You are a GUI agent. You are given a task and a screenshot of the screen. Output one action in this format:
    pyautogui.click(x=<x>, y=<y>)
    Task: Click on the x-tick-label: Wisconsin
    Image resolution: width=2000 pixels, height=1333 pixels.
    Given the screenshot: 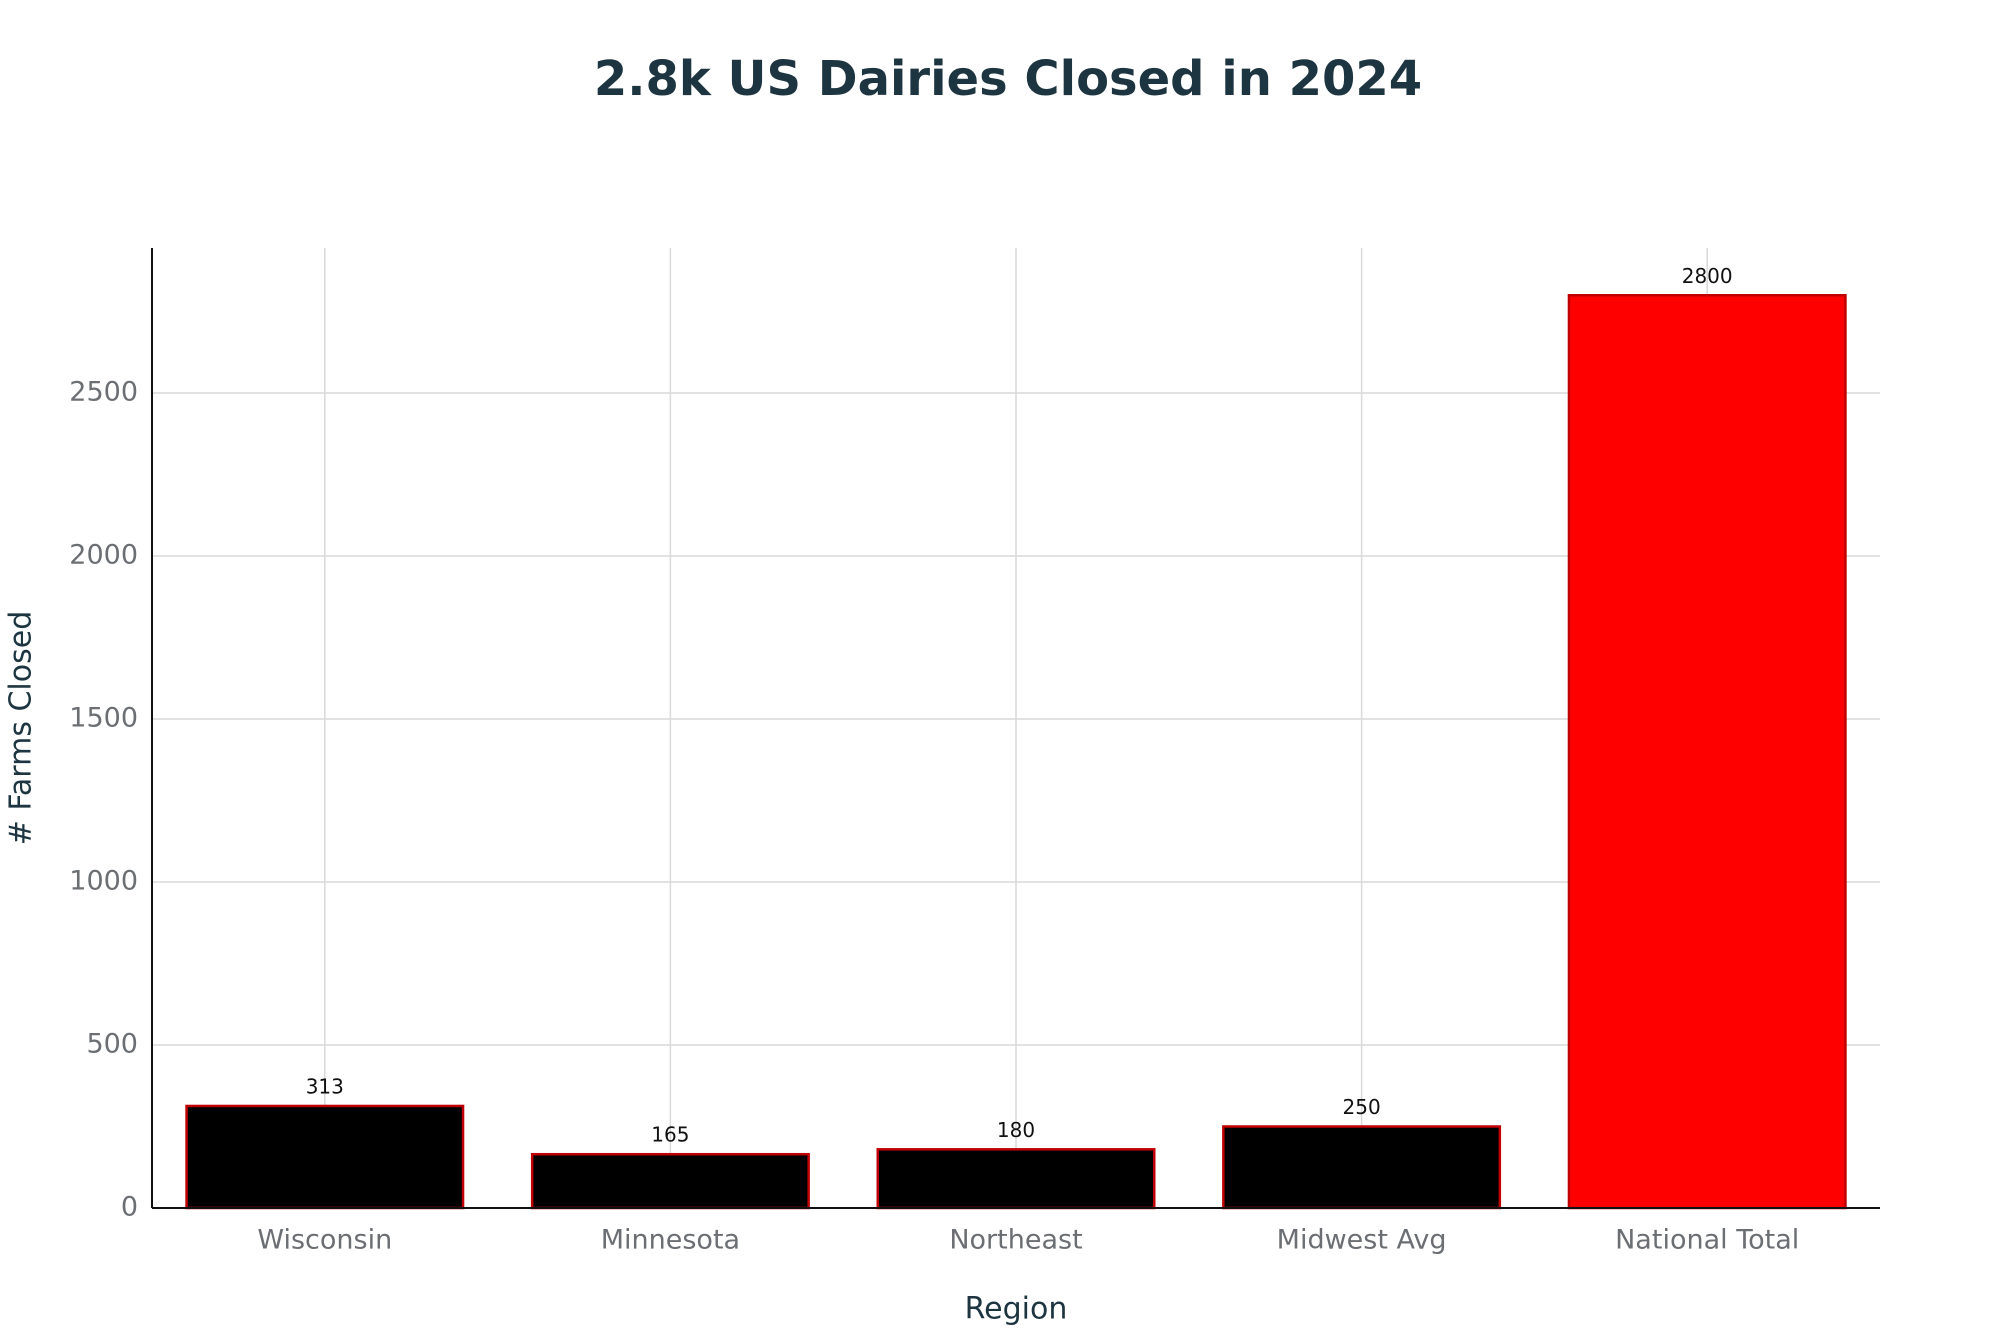 What is the action you would take?
    pyautogui.click(x=324, y=1240)
    